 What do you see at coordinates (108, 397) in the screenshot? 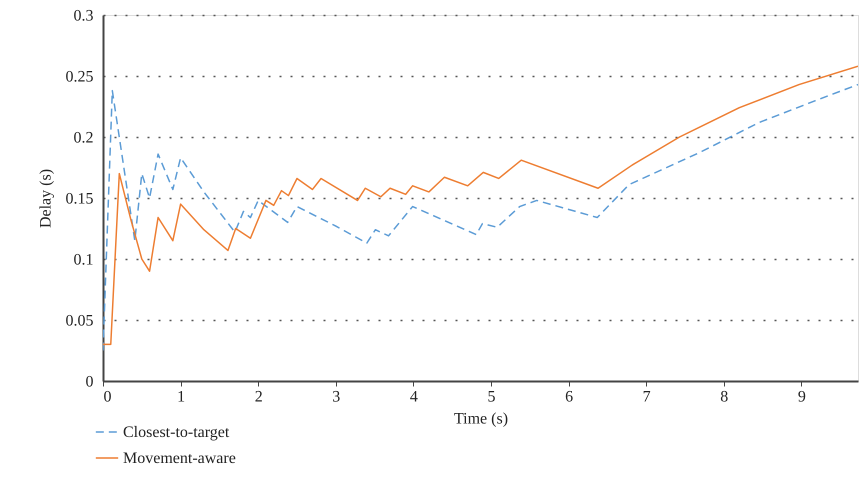
I see `x-tick-label: 0` at bounding box center [108, 397].